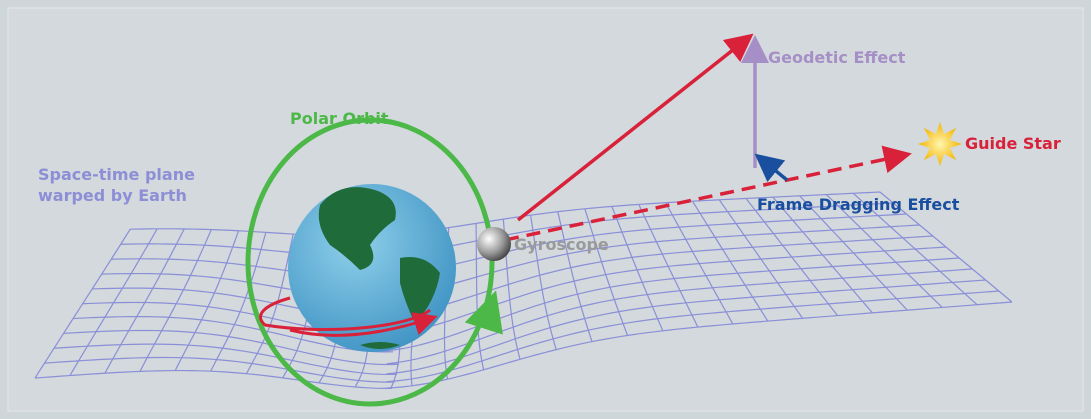 The image size is (1091, 419). Describe the element at coordinates (339, 118) in the screenshot. I see `label: Polar Orbit` at that location.